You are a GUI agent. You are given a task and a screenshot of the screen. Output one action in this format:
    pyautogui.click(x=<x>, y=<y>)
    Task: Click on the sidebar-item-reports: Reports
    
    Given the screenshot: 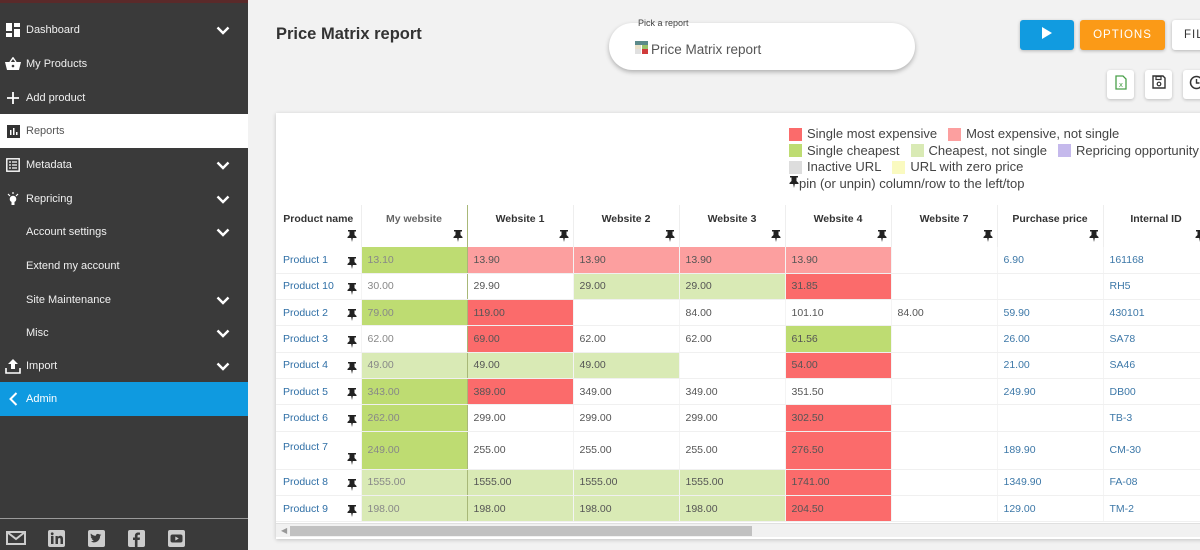 What is the action you would take?
    pyautogui.click(x=124, y=131)
    